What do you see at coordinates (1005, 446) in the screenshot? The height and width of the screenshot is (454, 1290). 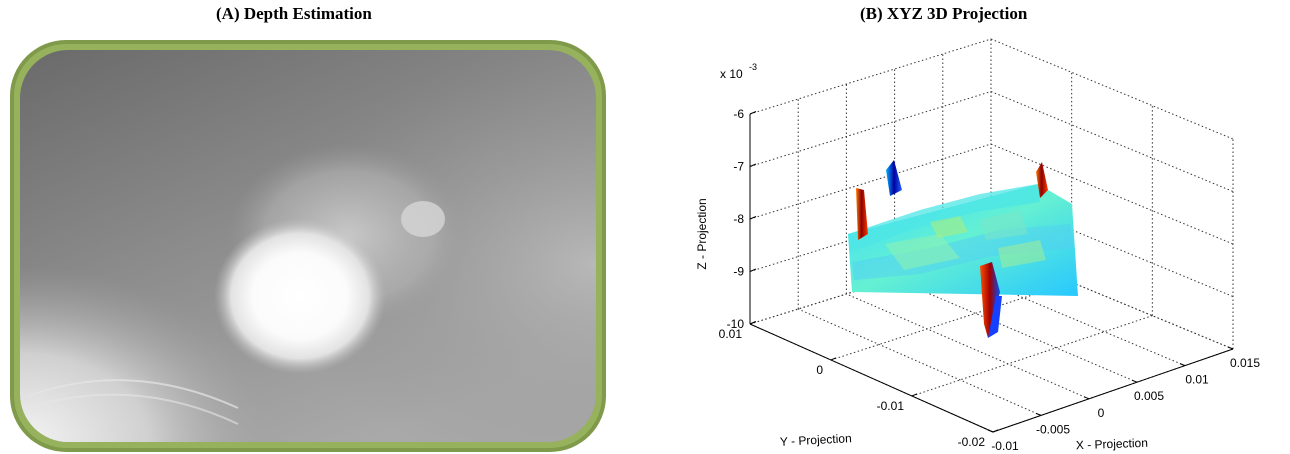 I see `x-tick-label: -0.01` at bounding box center [1005, 446].